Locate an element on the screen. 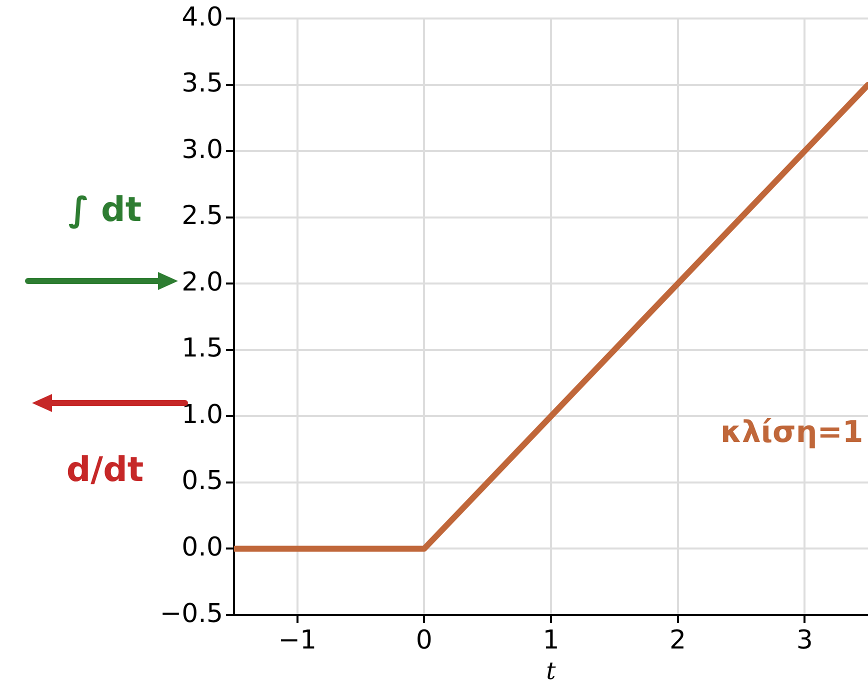  y-tick-label: −0.5 is located at coordinates (191, 613).